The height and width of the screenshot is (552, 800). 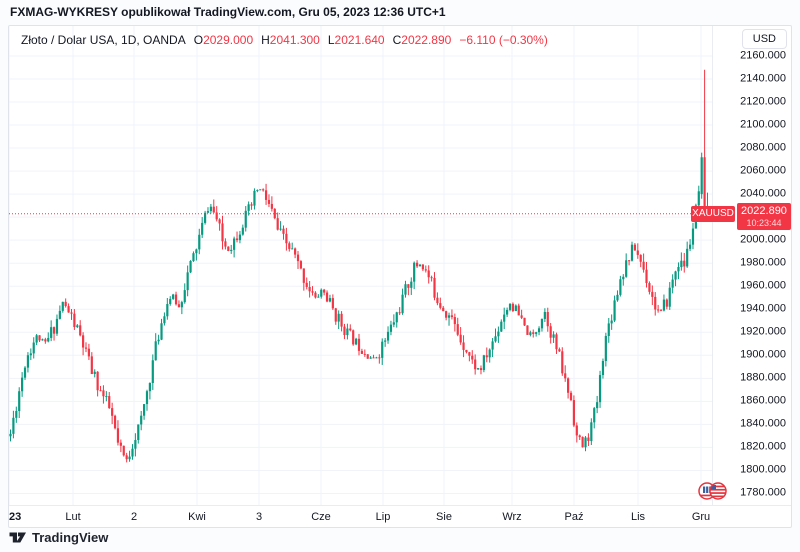 I want to click on price-axis-label: 1920.000, so click(x=763, y=331).